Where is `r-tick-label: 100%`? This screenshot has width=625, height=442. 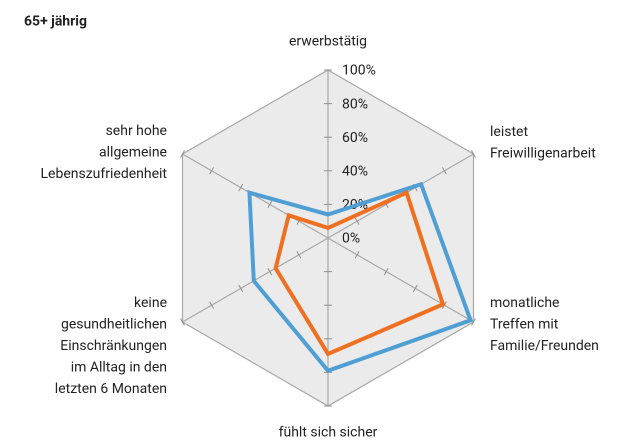
r-tick-label: 100% is located at coordinates (359, 71).